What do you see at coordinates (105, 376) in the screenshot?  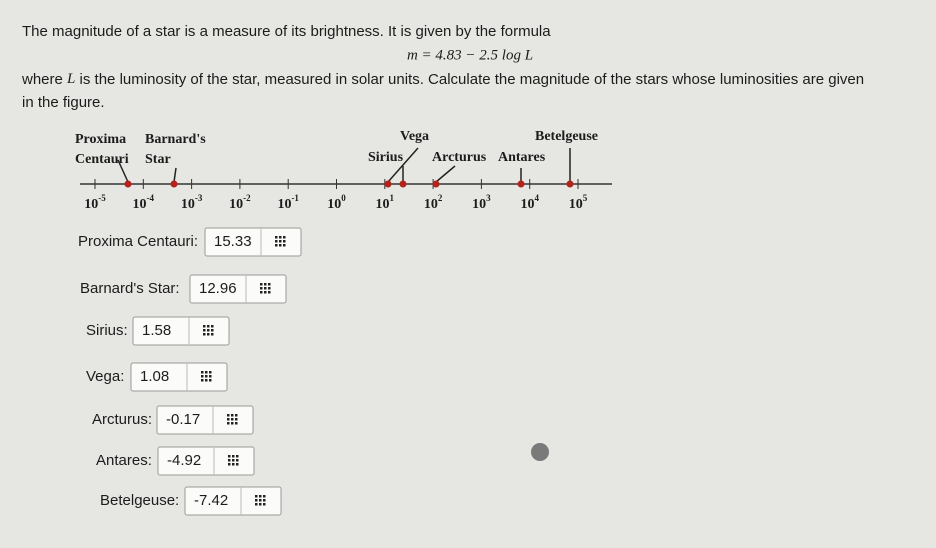 I see `answer-label: Vega:` at bounding box center [105, 376].